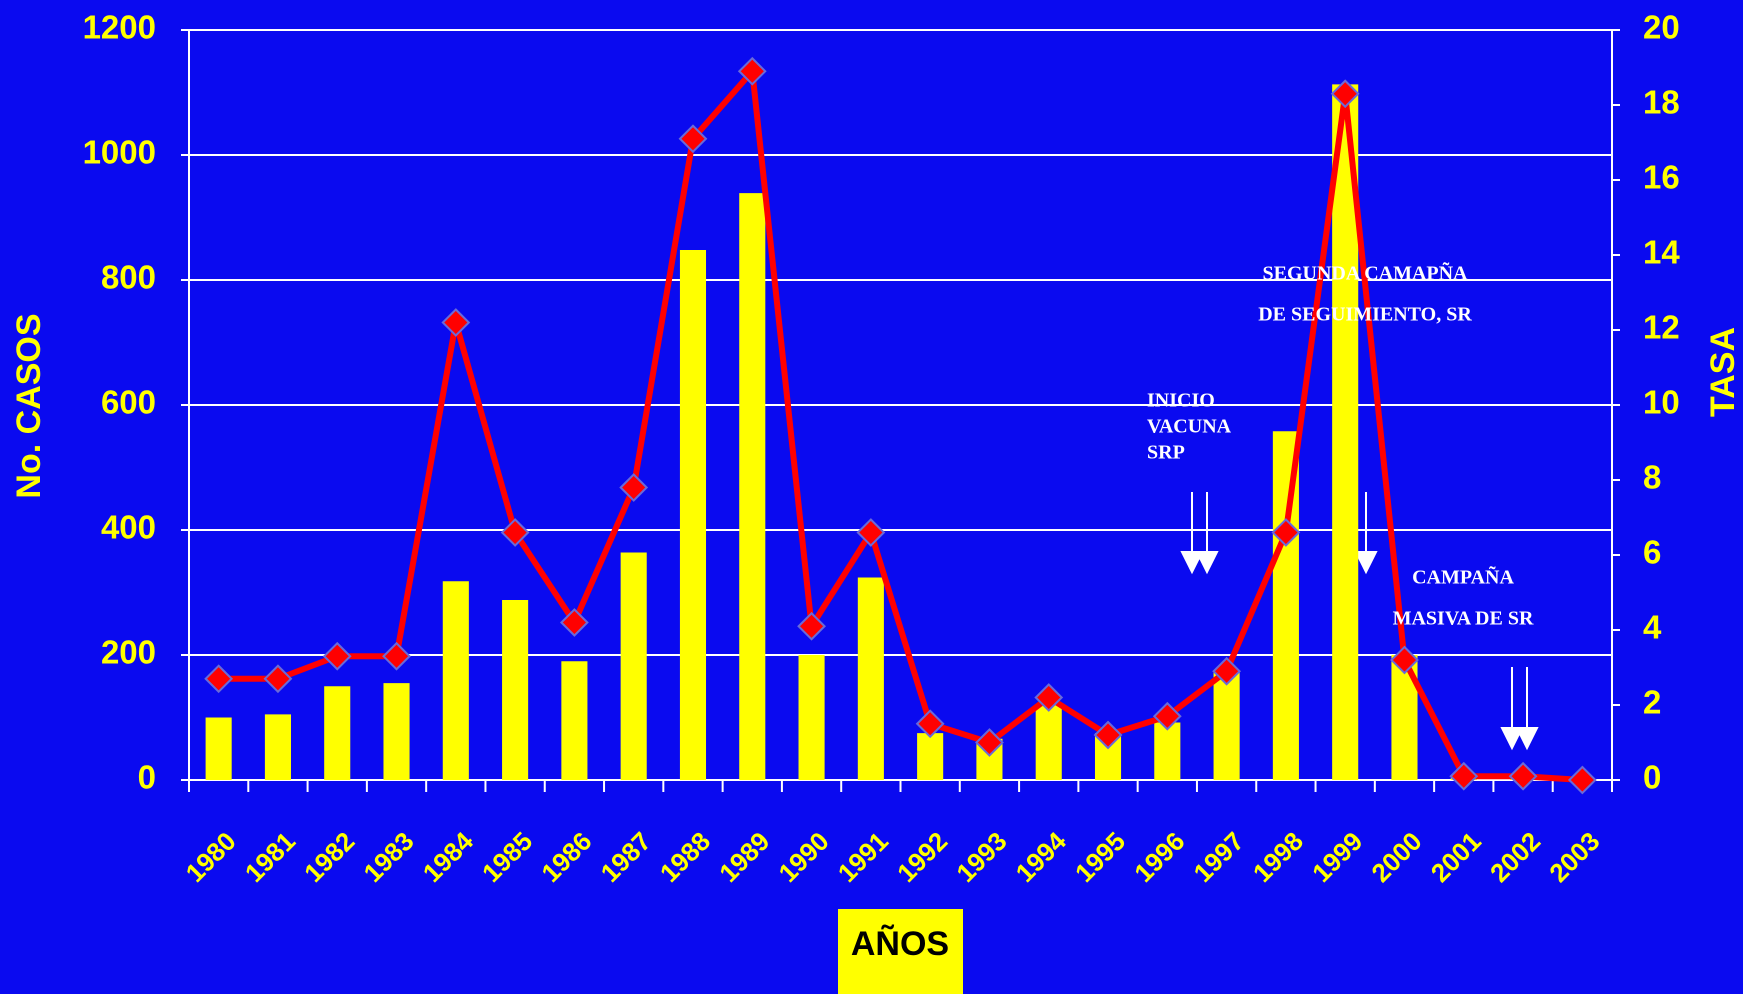 This screenshot has height=994, width=1743. Describe the element at coordinates (1366, 273) in the screenshot. I see `annotation: SEGUNDA CAMAPÑA` at that location.